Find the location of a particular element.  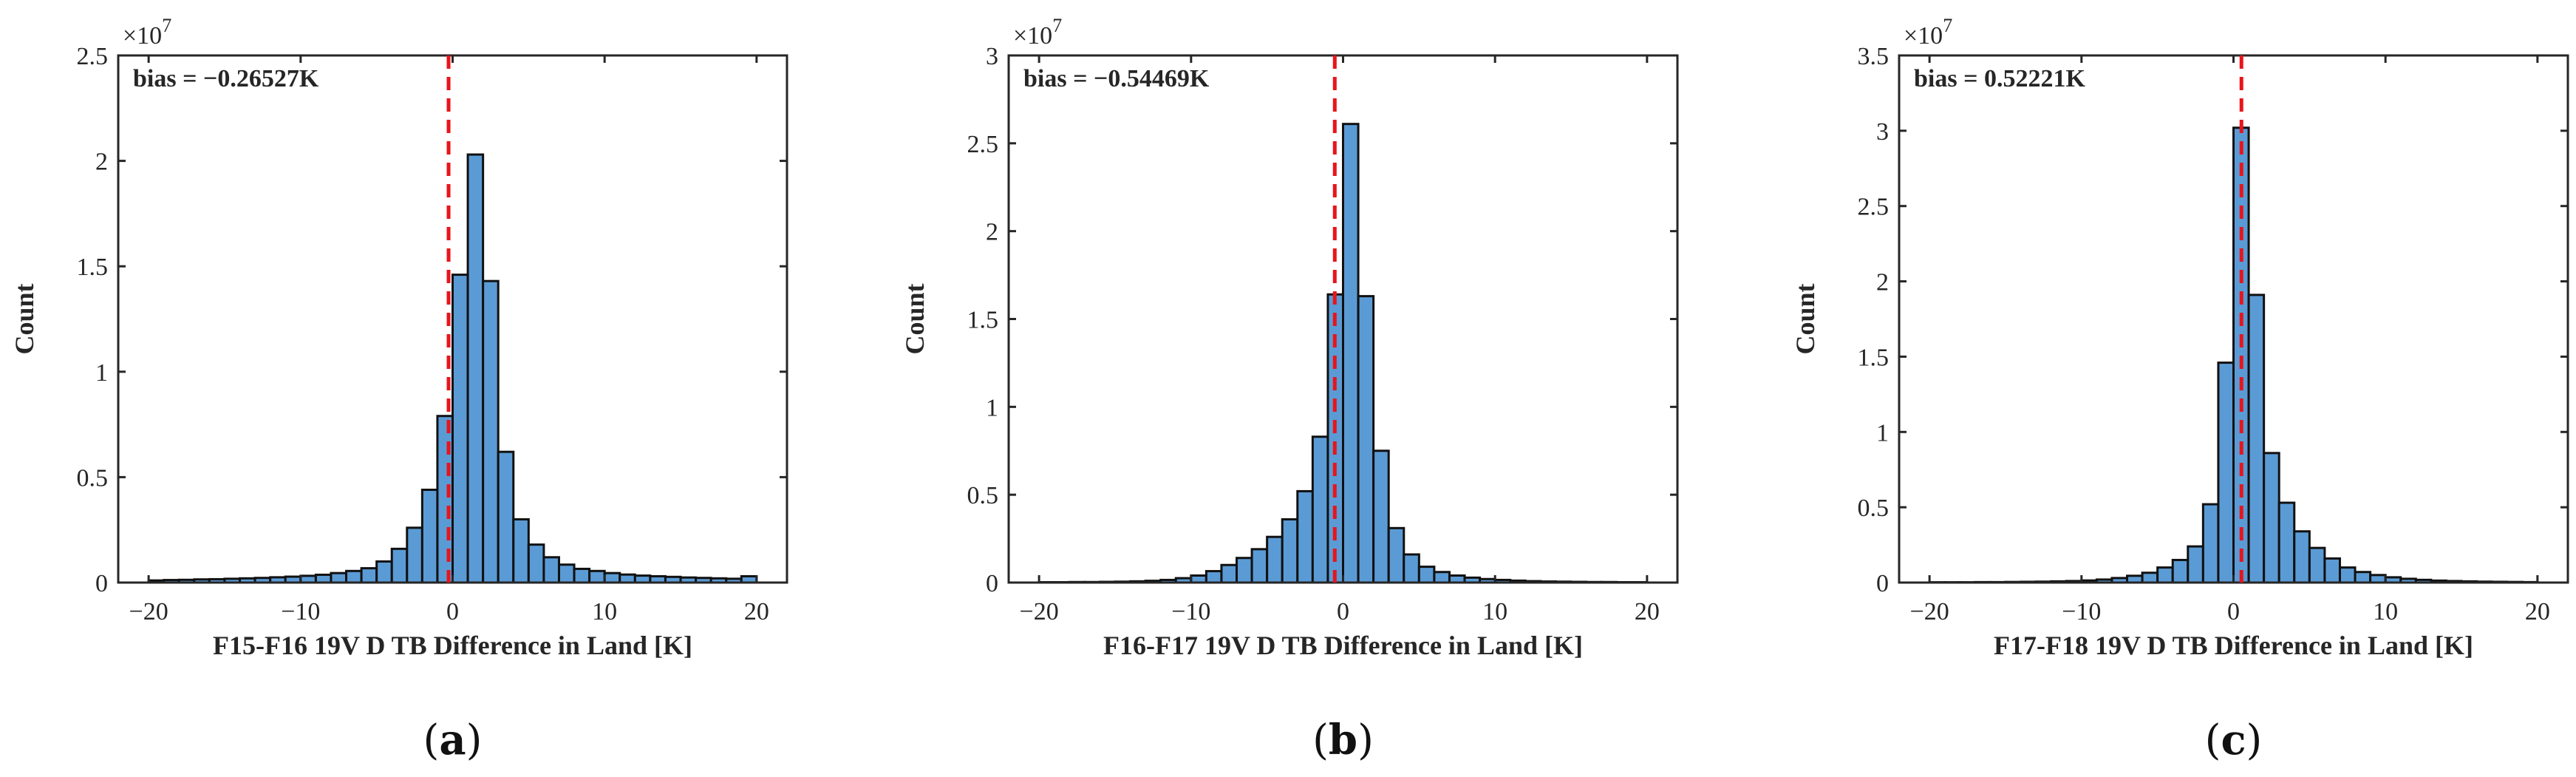

bias-annotation: bias = −0.54469K is located at coordinates (1116, 78).